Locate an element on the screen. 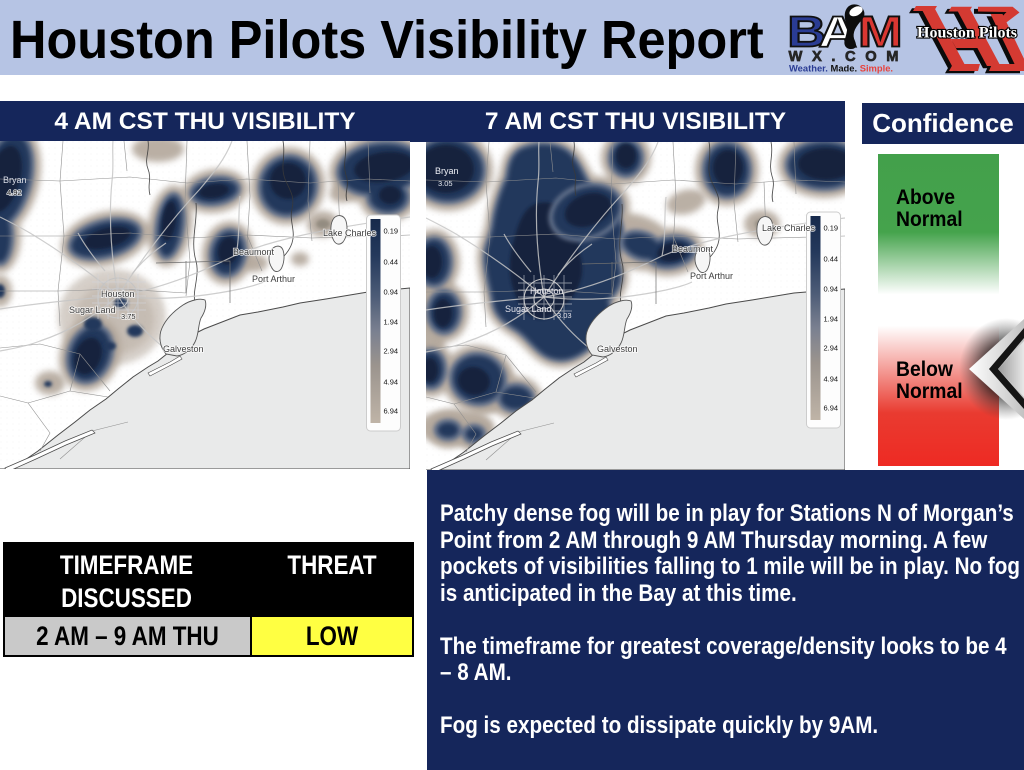 This screenshot has height=770, width=1024. svg-text: WX.COM is located at coordinates (849, 57).